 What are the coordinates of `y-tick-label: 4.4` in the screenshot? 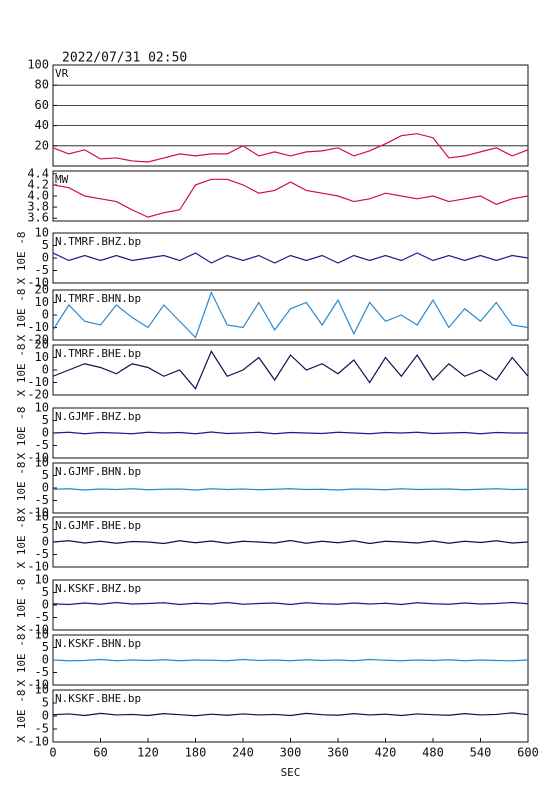 It's located at (38, 173).